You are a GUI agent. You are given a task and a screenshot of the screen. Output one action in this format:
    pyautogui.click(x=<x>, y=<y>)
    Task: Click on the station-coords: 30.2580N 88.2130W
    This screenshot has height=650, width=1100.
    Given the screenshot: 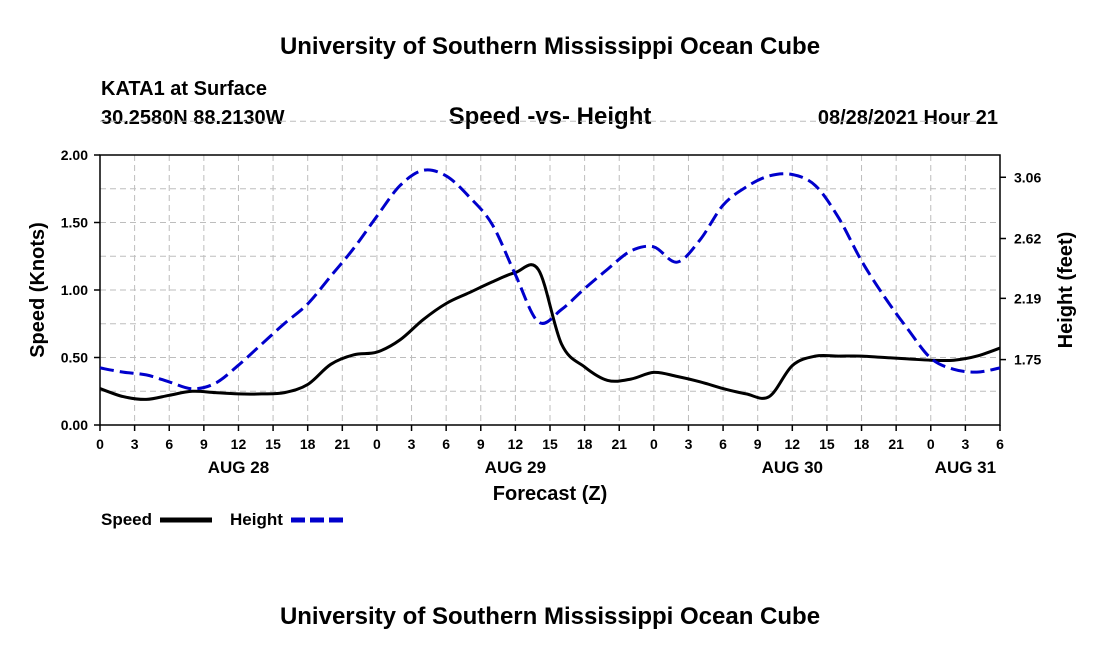 What is the action you would take?
    pyautogui.click(x=193, y=118)
    